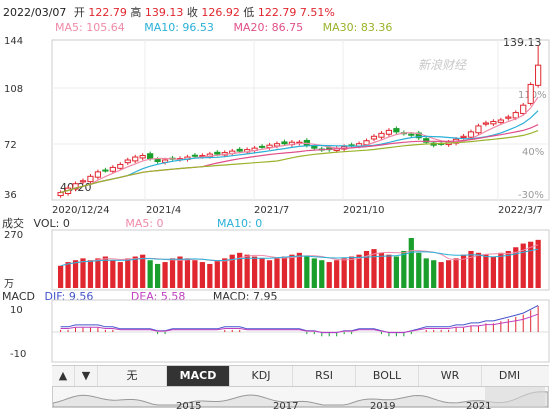 The width and height of the screenshot is (555, 418). What do you see at coordinates (86, 376) in the screenshot?
I see `scroll-down-button: ▼` at bounding box center [86, 376].